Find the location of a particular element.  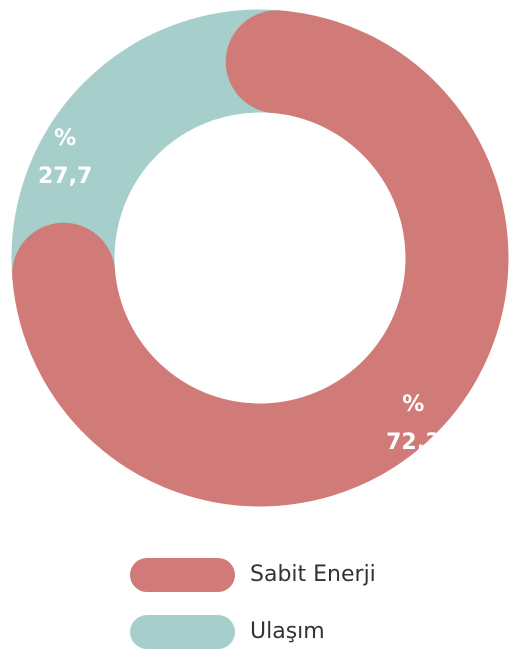

legend-label: Sabit Enerji is located at coordinates (313, 574).